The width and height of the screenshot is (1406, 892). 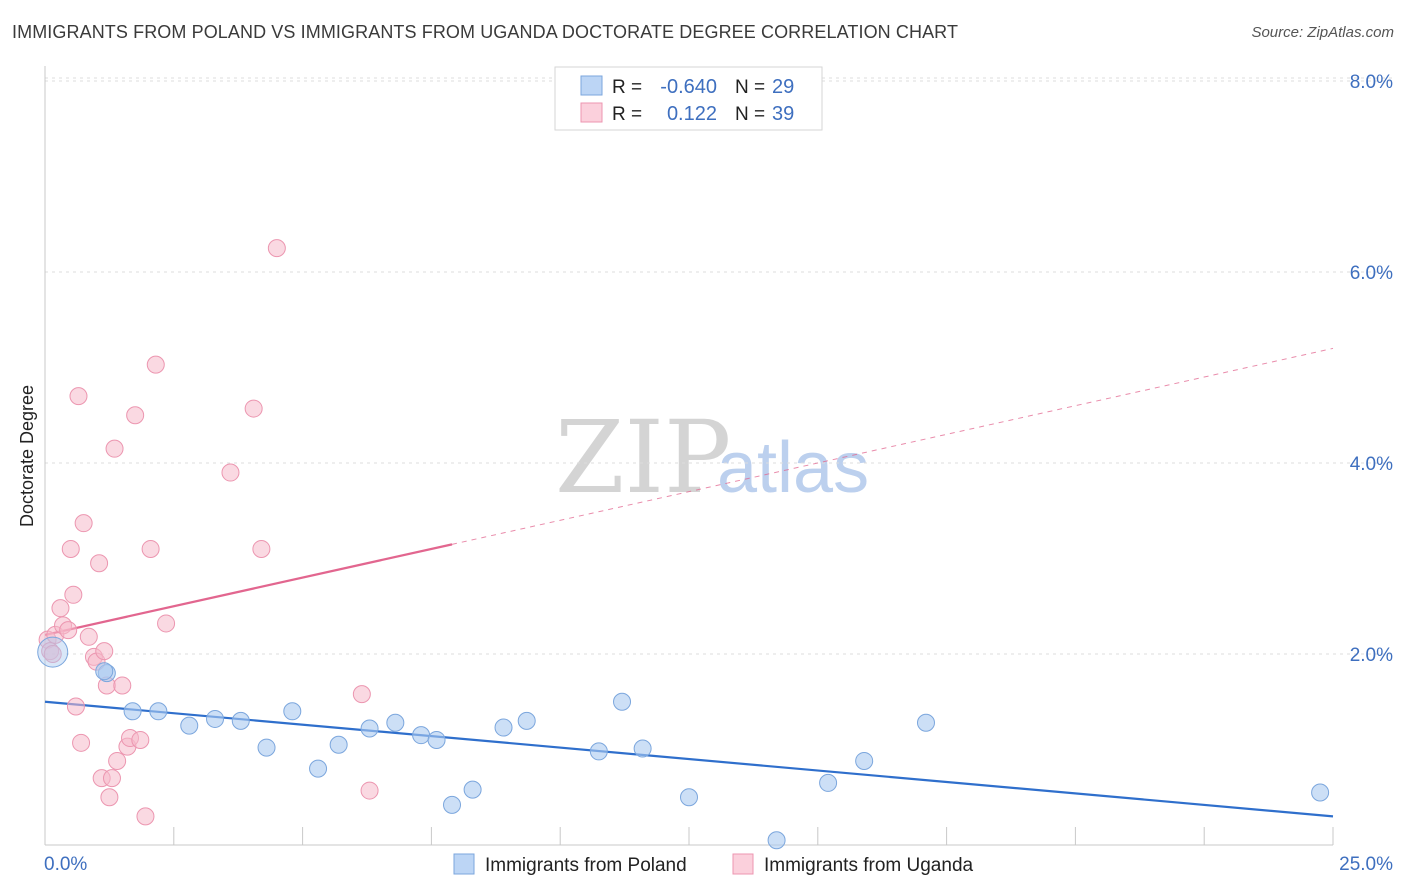 I want to click on legend-n-label-uganda: N =, so click(x=750, y=114).